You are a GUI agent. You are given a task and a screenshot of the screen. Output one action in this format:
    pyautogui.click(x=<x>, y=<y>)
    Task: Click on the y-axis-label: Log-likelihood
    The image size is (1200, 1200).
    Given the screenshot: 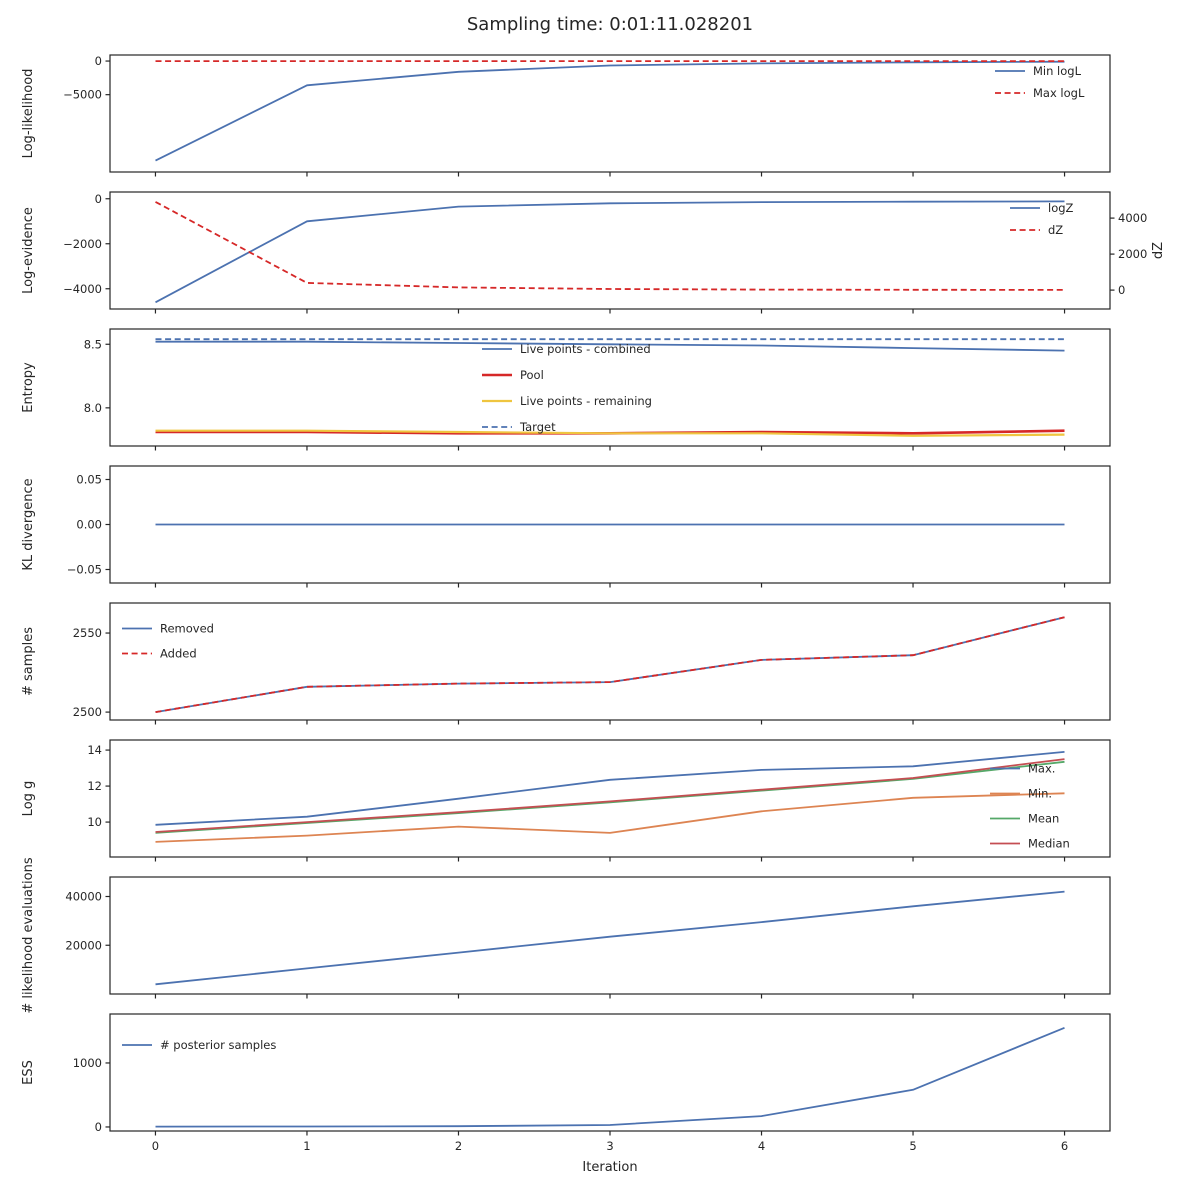 What is the action you would take?
    pyautogui.click(x=28, y=114)
    